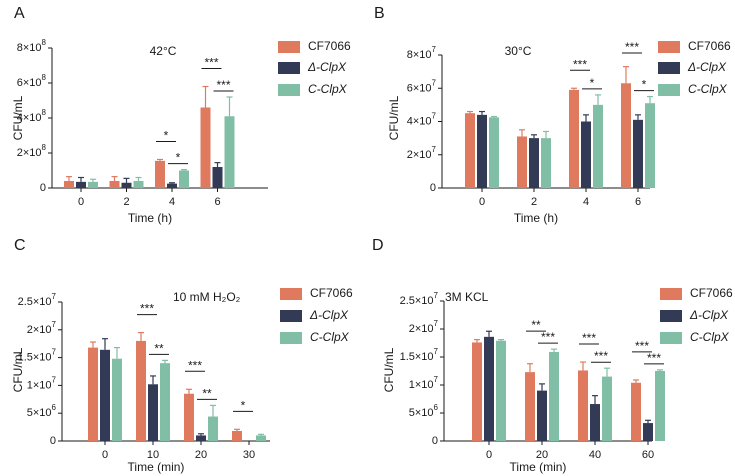 The height and width of the screenshot is (476, 735). I want to click on panel-b-xtick-label: 0, so click(482, 202).